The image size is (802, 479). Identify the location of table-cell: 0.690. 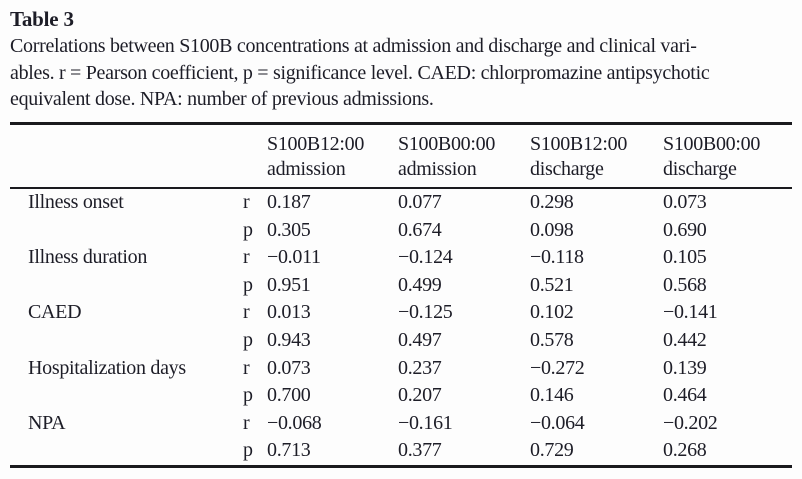
(685, 229).